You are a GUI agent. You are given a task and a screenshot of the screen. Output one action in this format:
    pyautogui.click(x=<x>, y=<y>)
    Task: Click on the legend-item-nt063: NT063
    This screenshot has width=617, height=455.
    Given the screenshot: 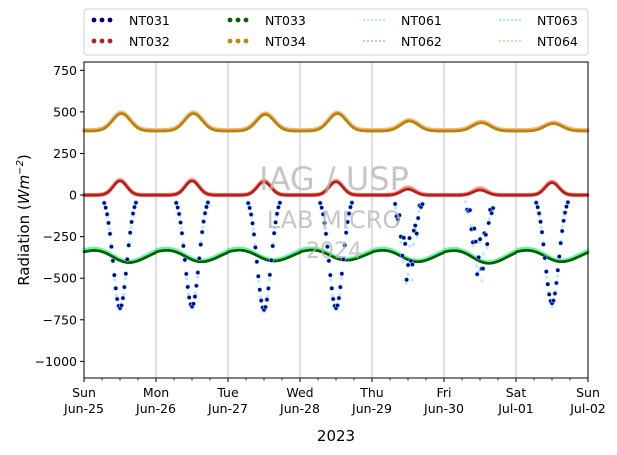 What is the action you would take?
    pyautogui.click(x=538, y=20)
    